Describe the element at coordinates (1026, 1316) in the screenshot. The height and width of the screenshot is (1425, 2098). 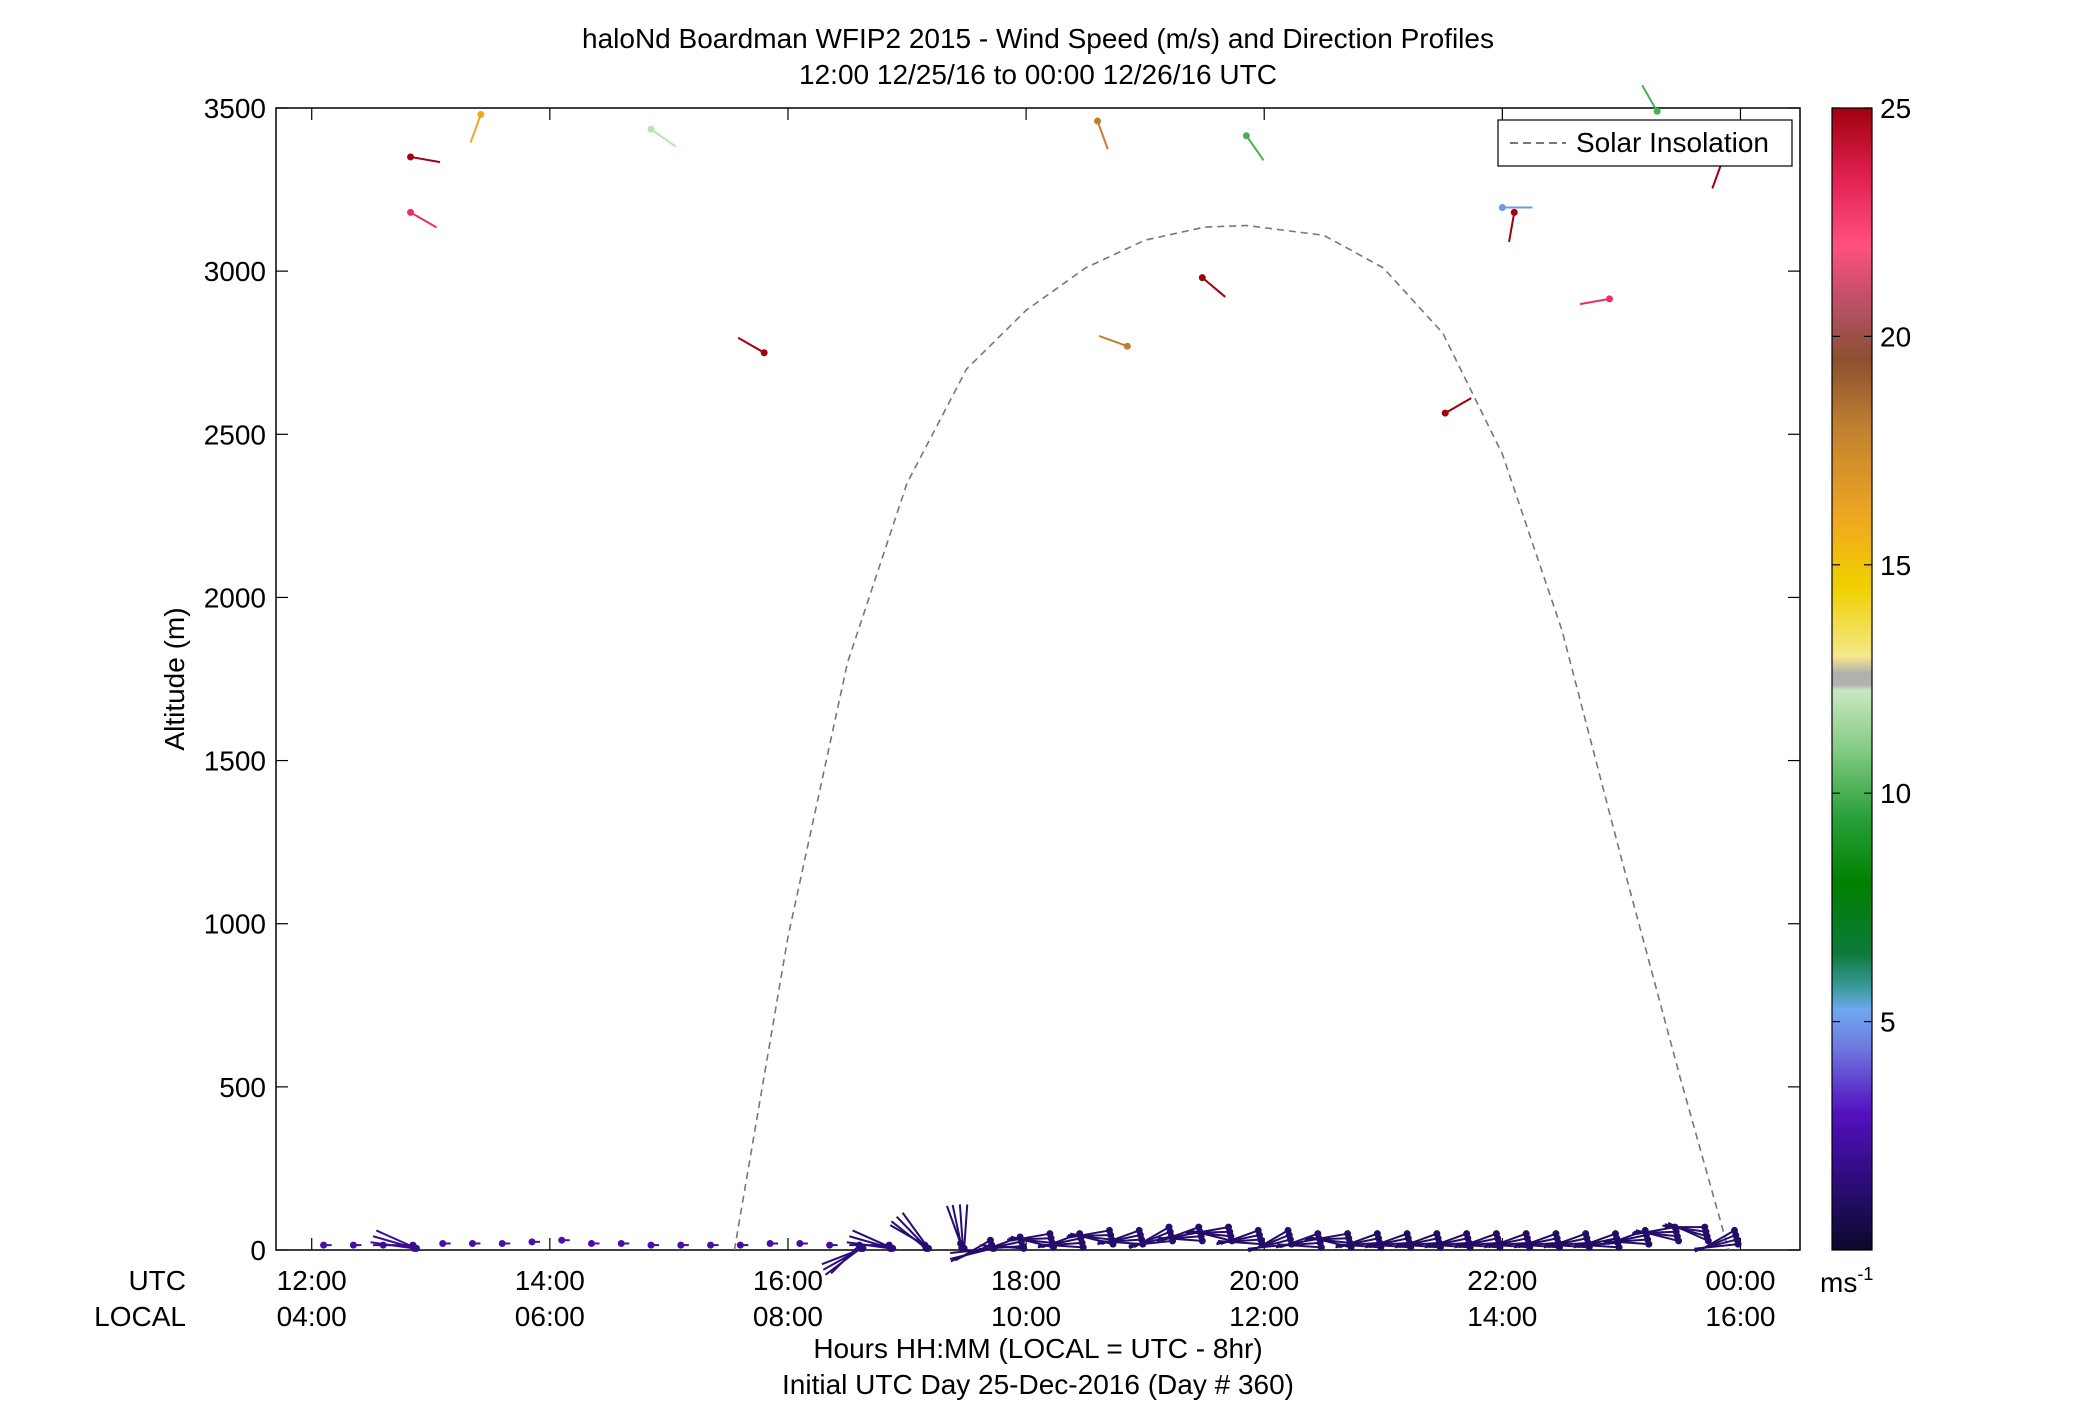
I see `x-tick-label-local: 10:00` at that location.